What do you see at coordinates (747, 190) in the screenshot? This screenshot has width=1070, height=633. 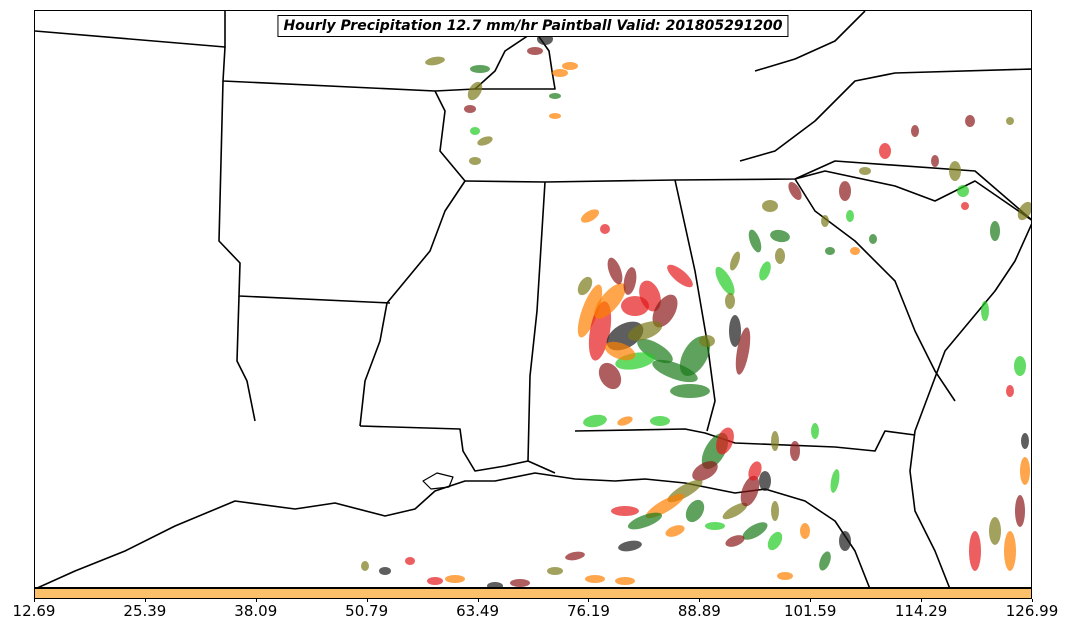 I see `state-border-ky-tn` at bounding box center [747, 190].